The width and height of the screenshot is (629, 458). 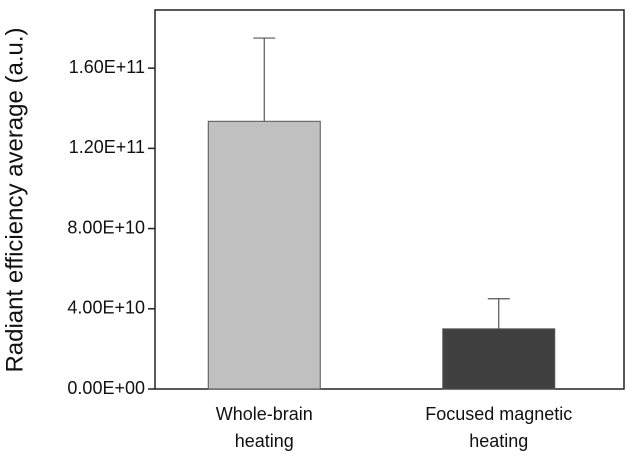 What do you see at coordinates (107, 67) in the screenshot?
I see `y-tick-label: 1.60E+11` at bounding box center [107, 67].